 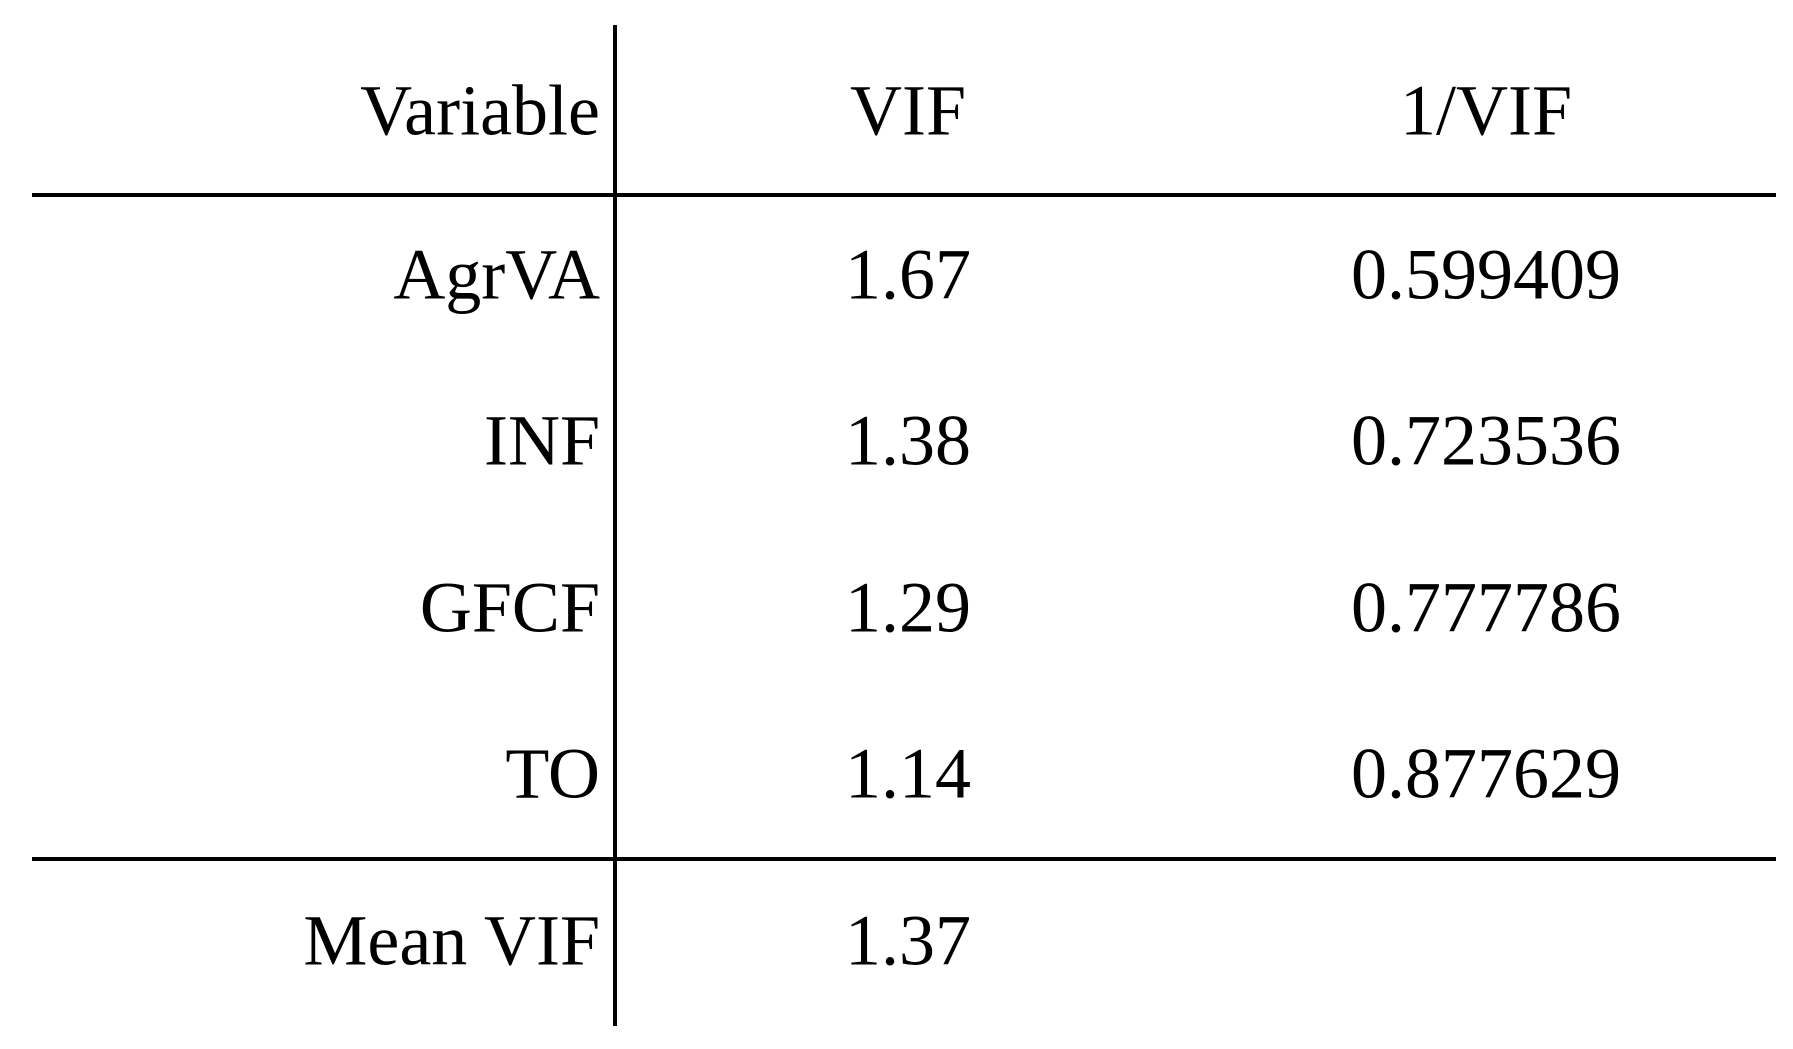 I want to click on footer-label: Mean VIF, so click(x=451, y=941).